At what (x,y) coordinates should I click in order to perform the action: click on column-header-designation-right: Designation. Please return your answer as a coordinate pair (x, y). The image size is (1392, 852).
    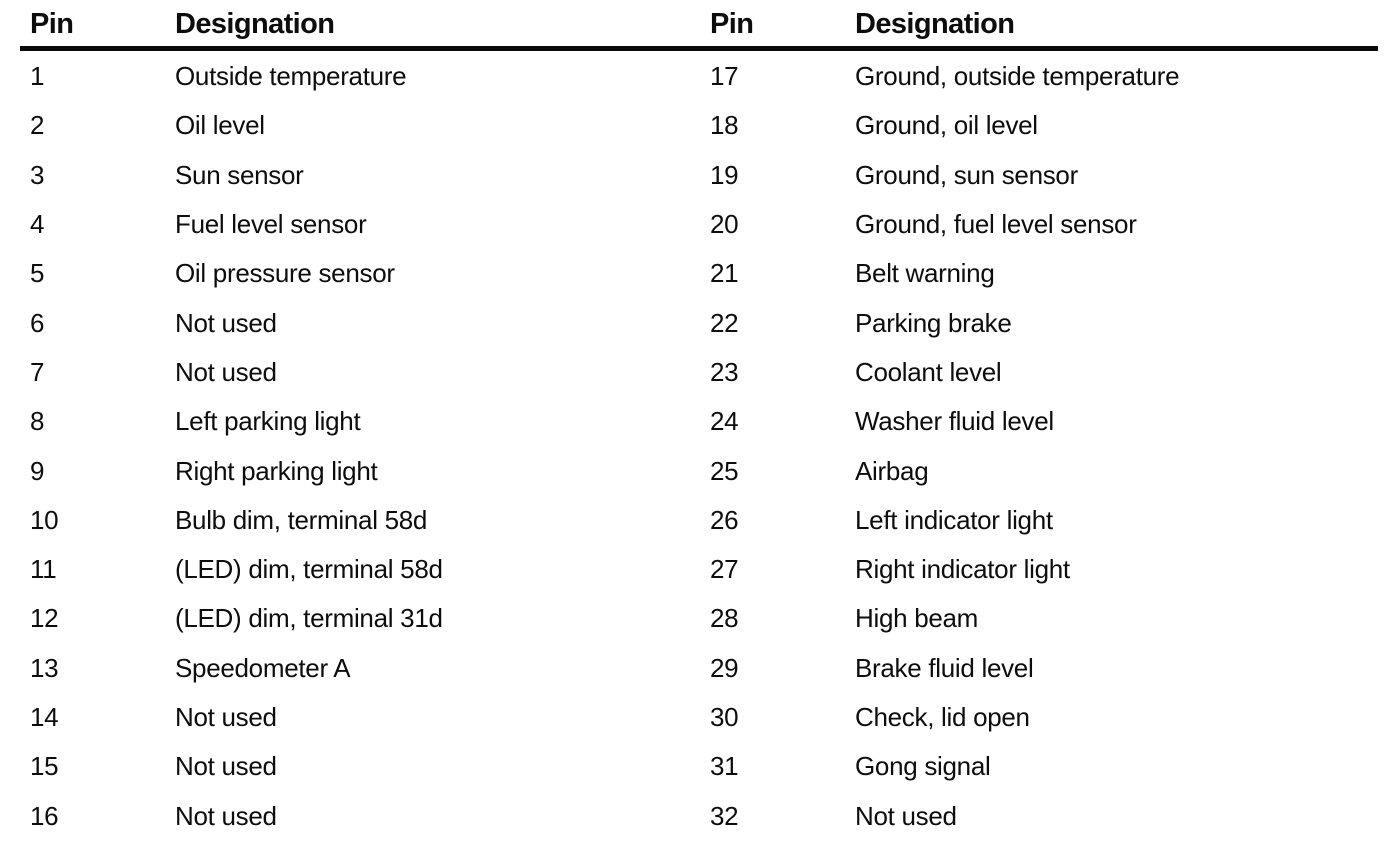
    Looking at the image, I should click on (935, 24).